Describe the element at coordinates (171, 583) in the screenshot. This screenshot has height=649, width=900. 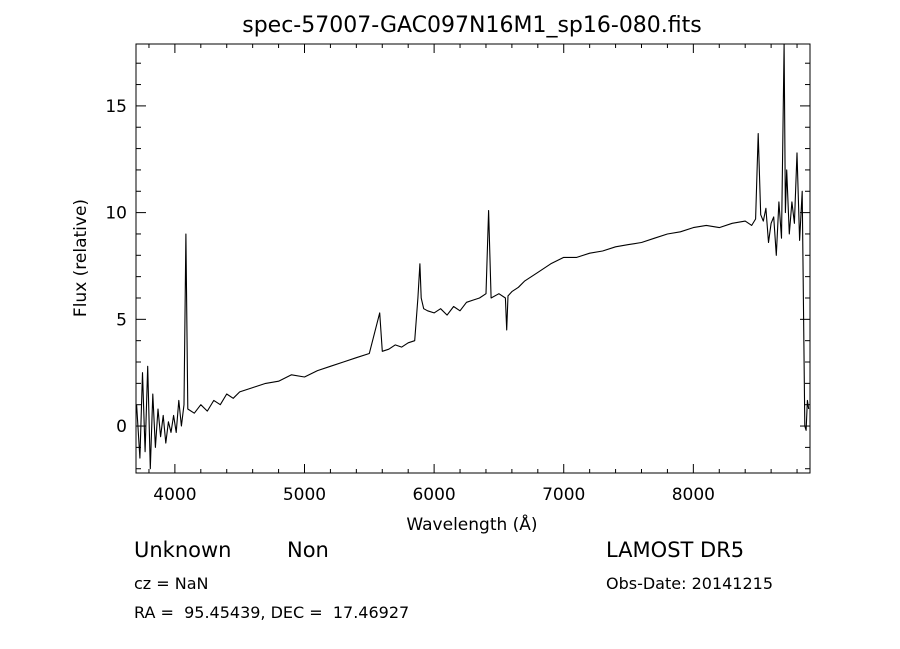
I see `redshift-label: cz = NaN` at that location.